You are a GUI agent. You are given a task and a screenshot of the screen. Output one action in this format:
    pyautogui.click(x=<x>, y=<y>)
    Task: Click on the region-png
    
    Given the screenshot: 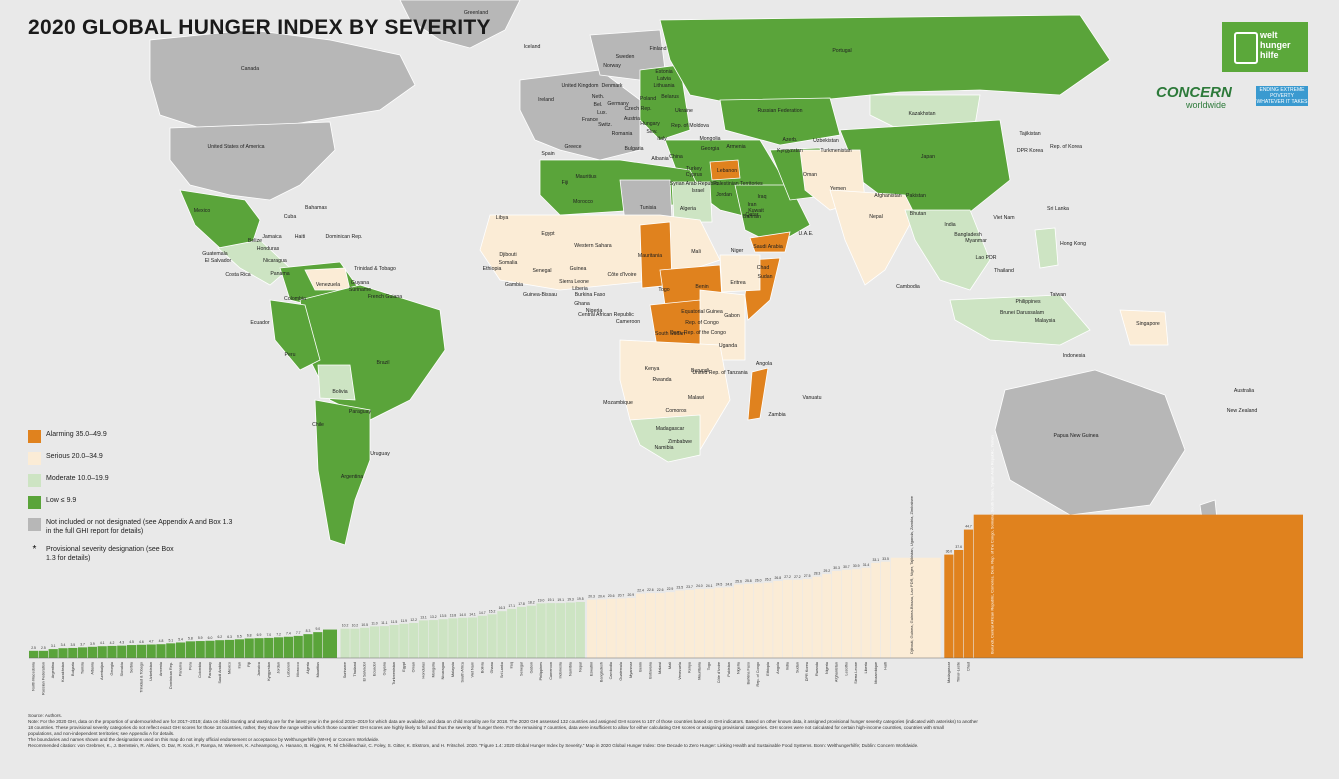 What is the action you would take?
    pyautogui.click(x=1144, y=327)
    